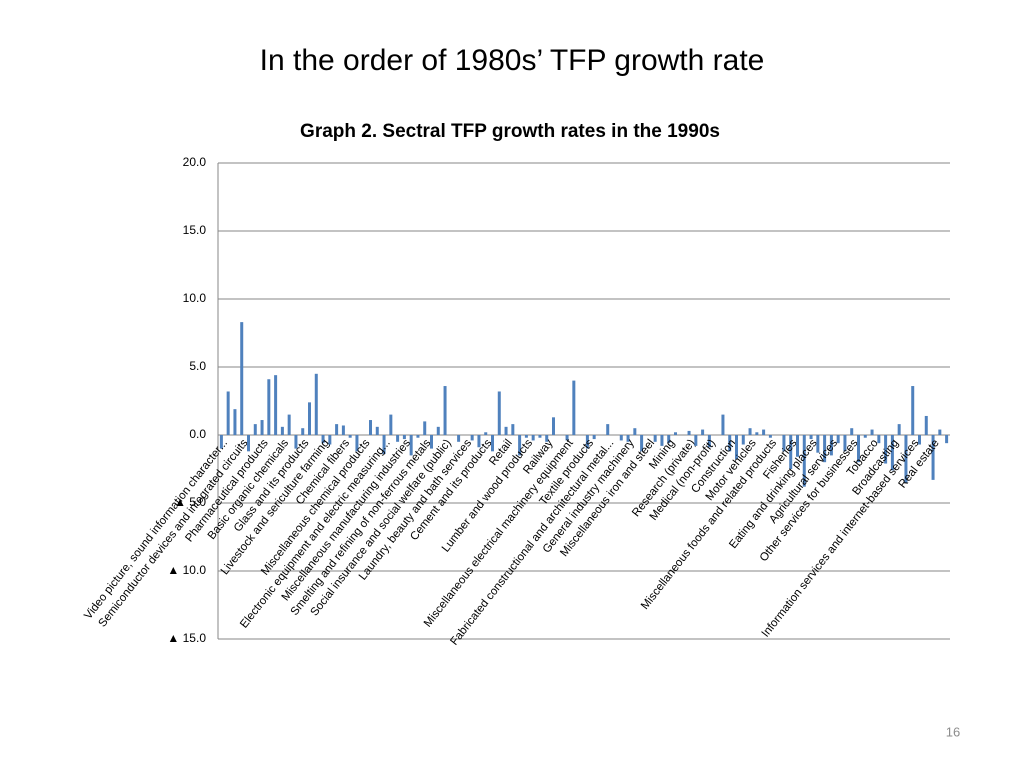 The height and width of the screenshot is (773, 1024). What do you see at coordinates (197, 366) in the screenshot?
I see `y-tick-label: 5.0` at bounding box center [197, 366].